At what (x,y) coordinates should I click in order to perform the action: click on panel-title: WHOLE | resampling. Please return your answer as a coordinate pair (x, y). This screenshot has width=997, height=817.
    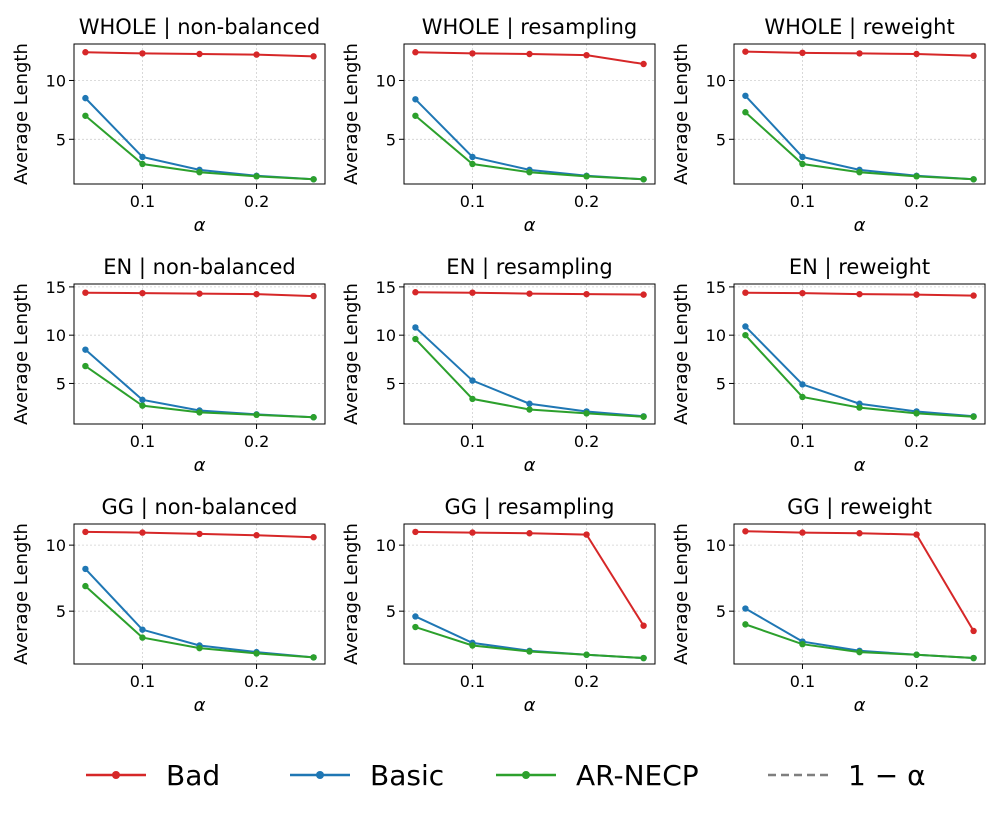
    Looking at the image, I should click on (529, 27).